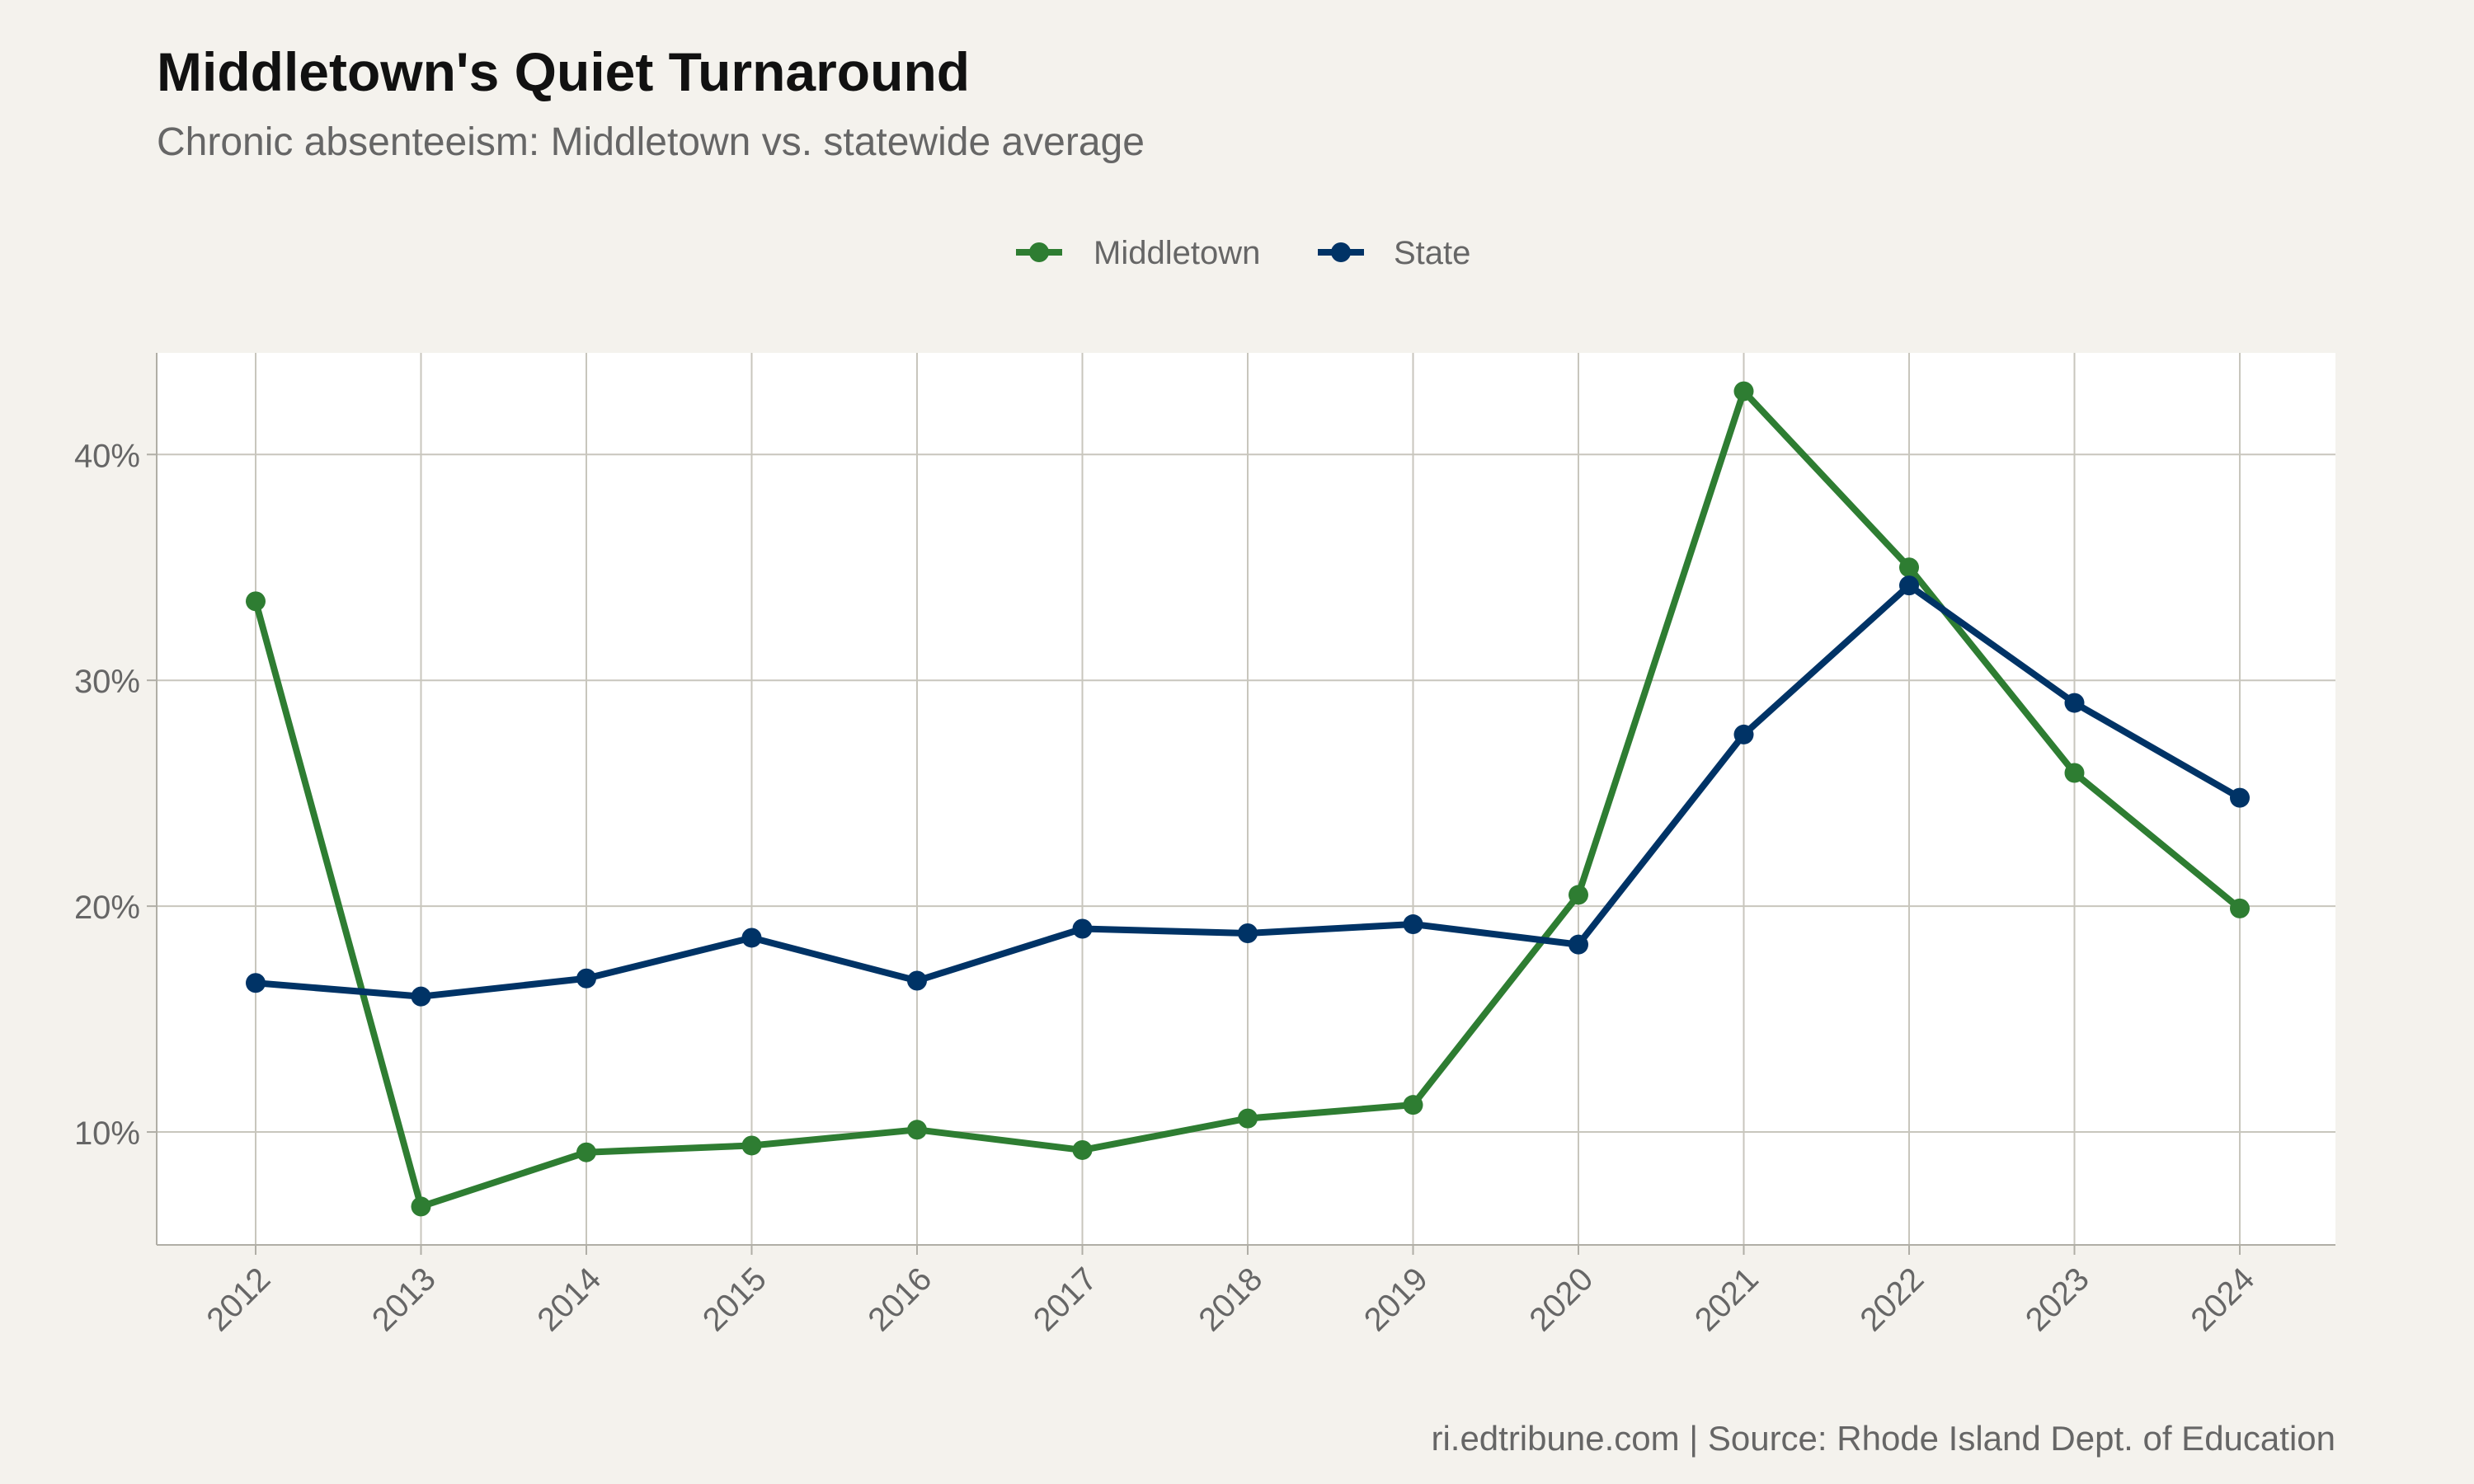 This screenshot has width=2474, height=1484. Describe the element at coordinates (1065, 1299) in the screenshot. I see `x-tick-label: 2017` at that location.